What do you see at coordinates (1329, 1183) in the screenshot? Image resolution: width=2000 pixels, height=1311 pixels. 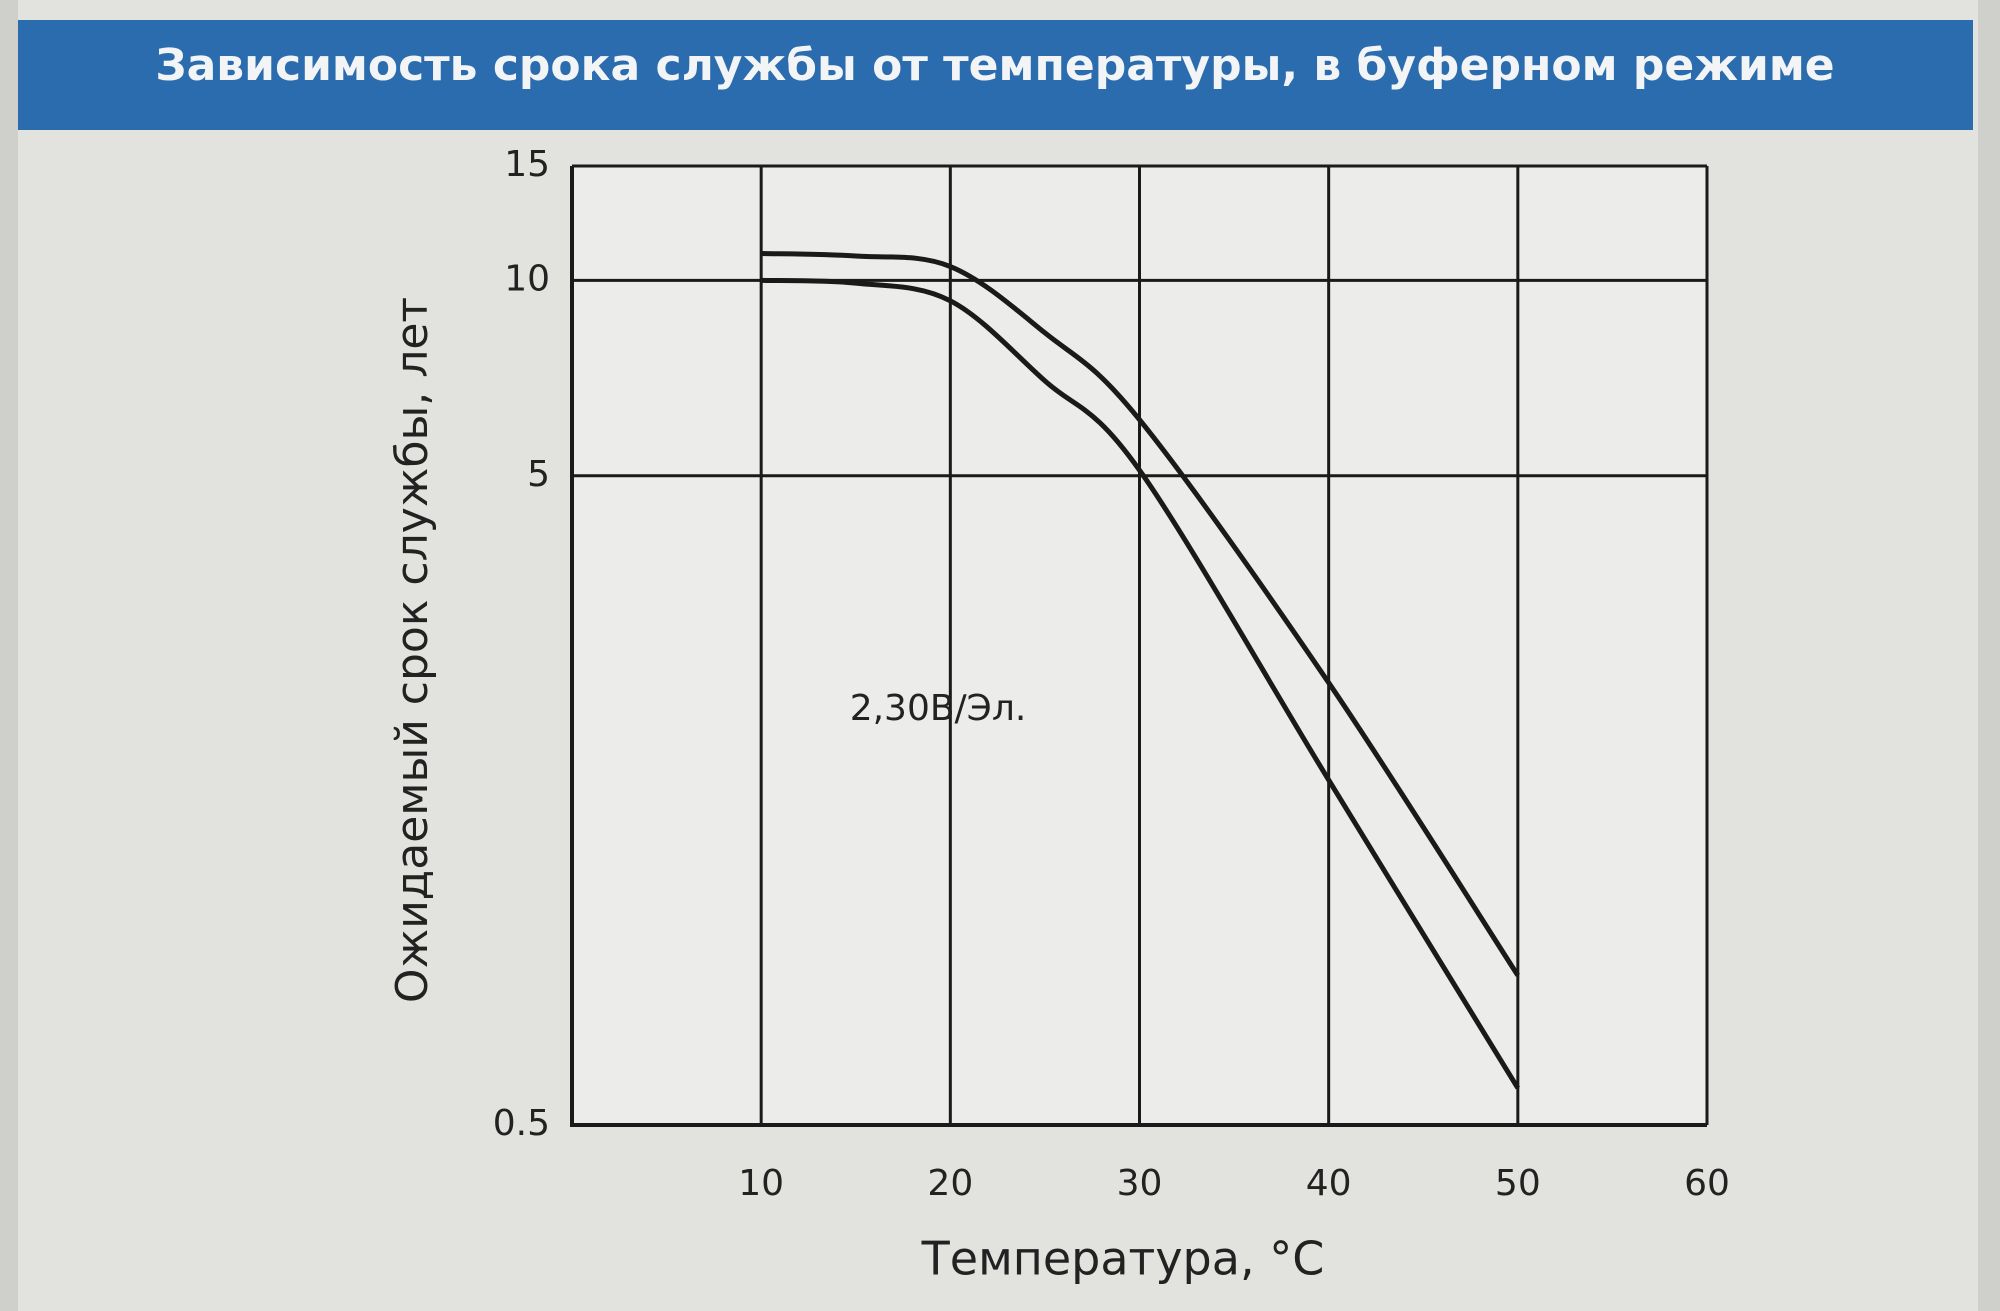 I see `x-tick-label: 40` at bounding box center [1329, 1183].